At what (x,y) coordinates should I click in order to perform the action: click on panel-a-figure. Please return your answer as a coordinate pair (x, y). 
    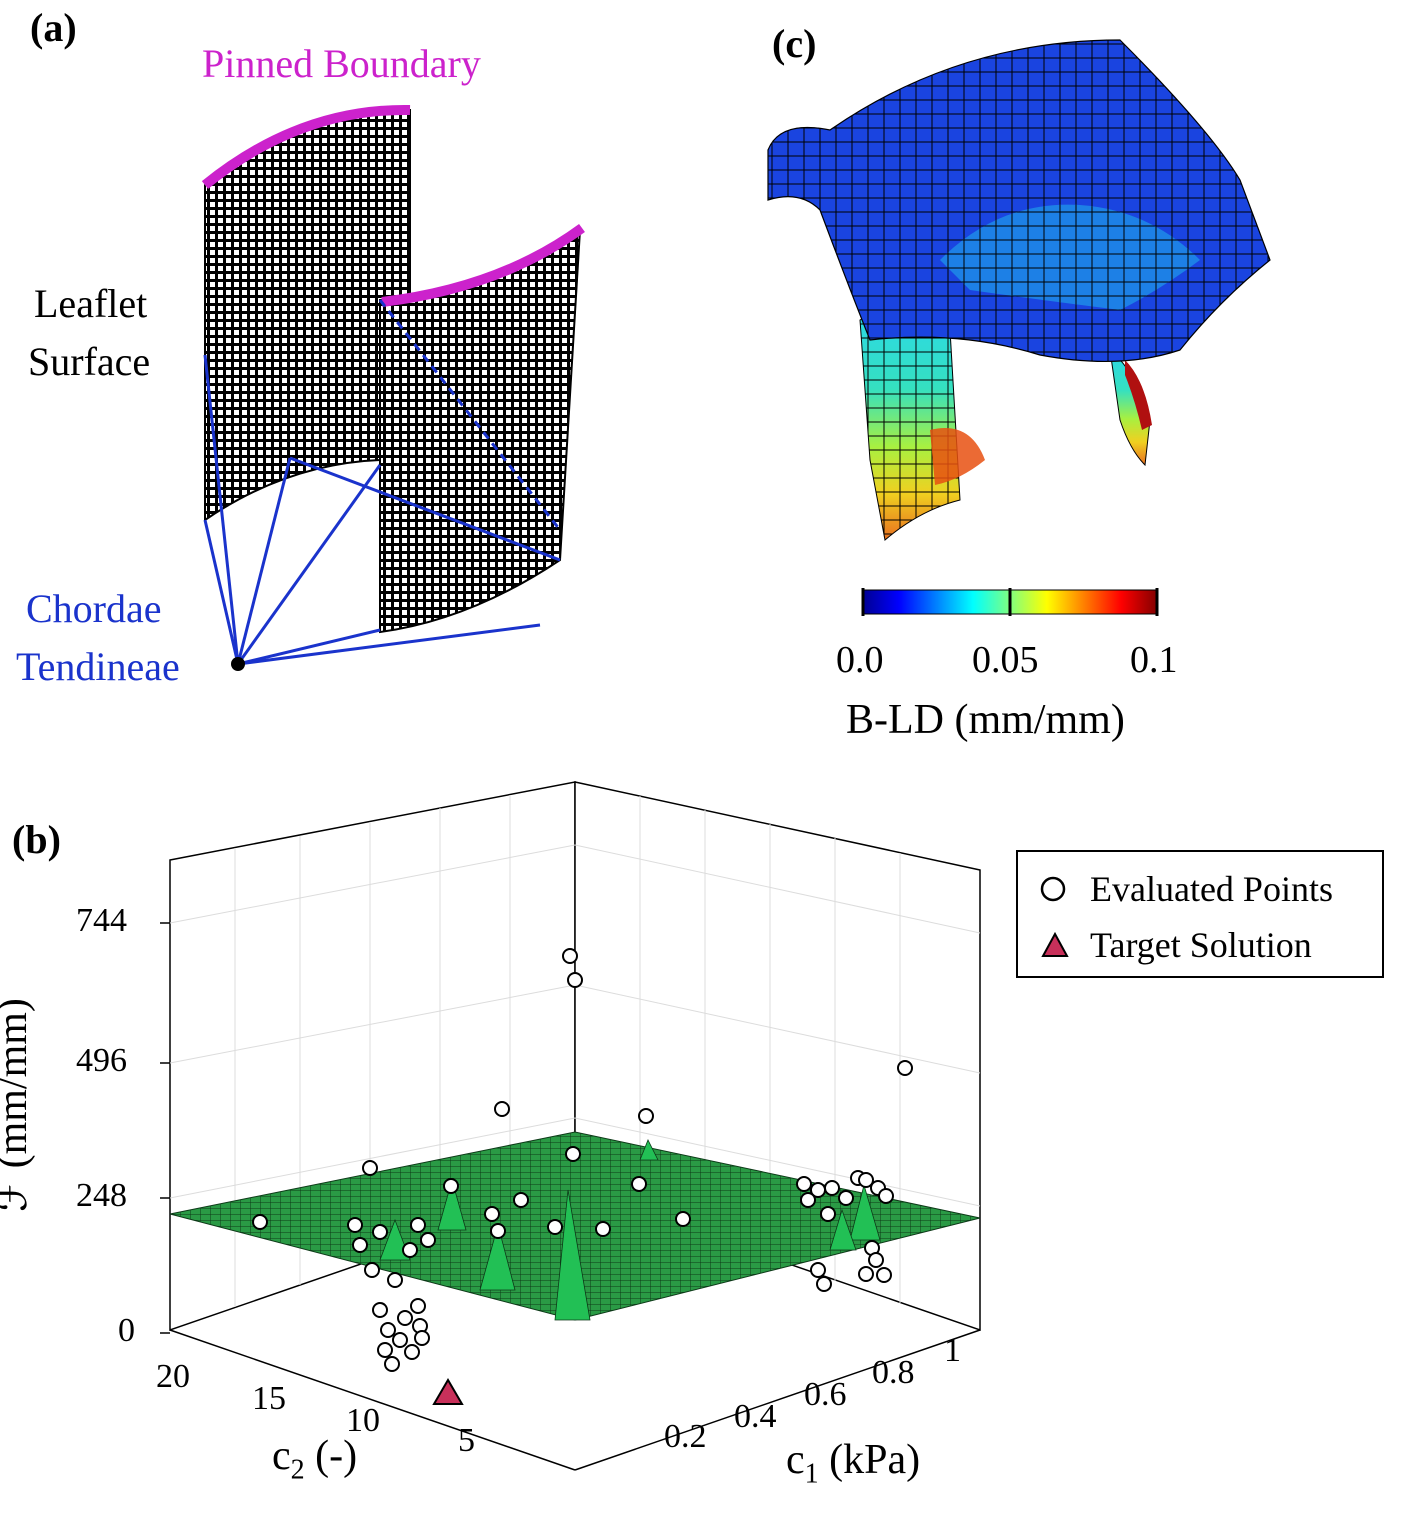
    Looking at the image, I should click on (393, 387).